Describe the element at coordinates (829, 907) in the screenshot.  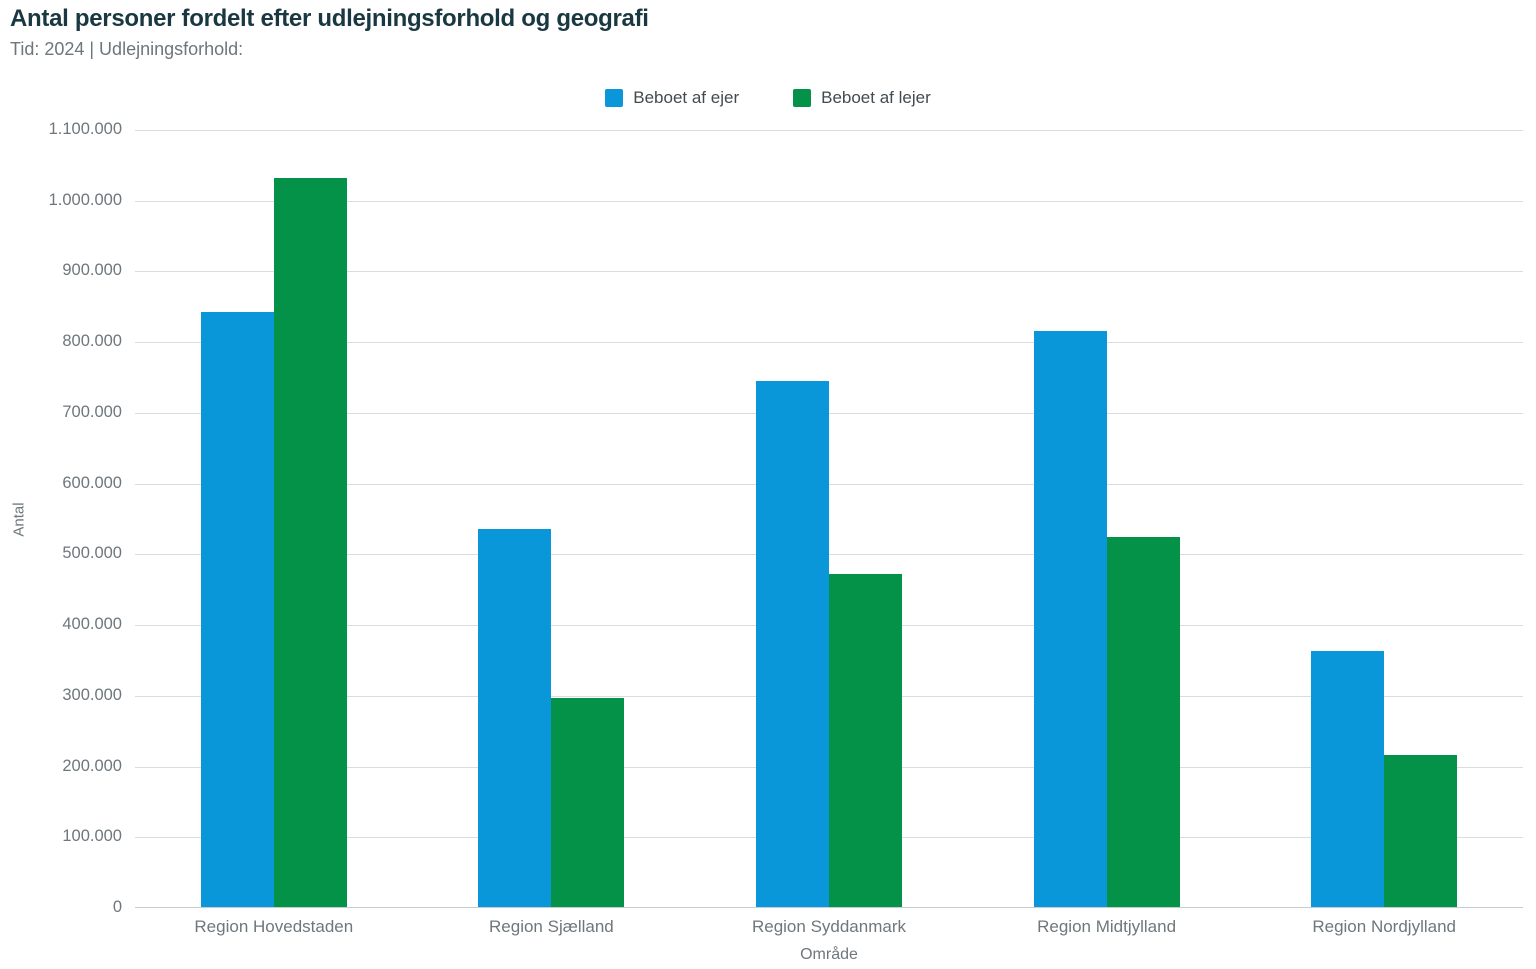
I see `x-axis-line` at that location.